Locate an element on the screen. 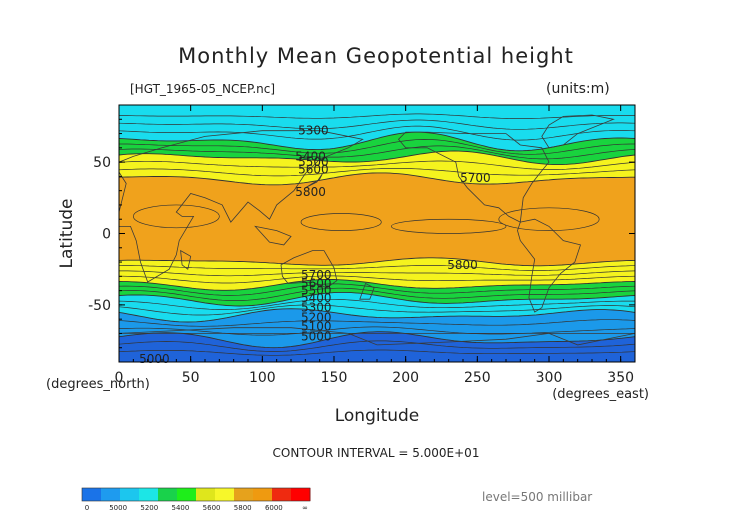 This screenshot has width=752, height=532. colorbar-tick-label: 5000 is located at coordinates (118, 508).